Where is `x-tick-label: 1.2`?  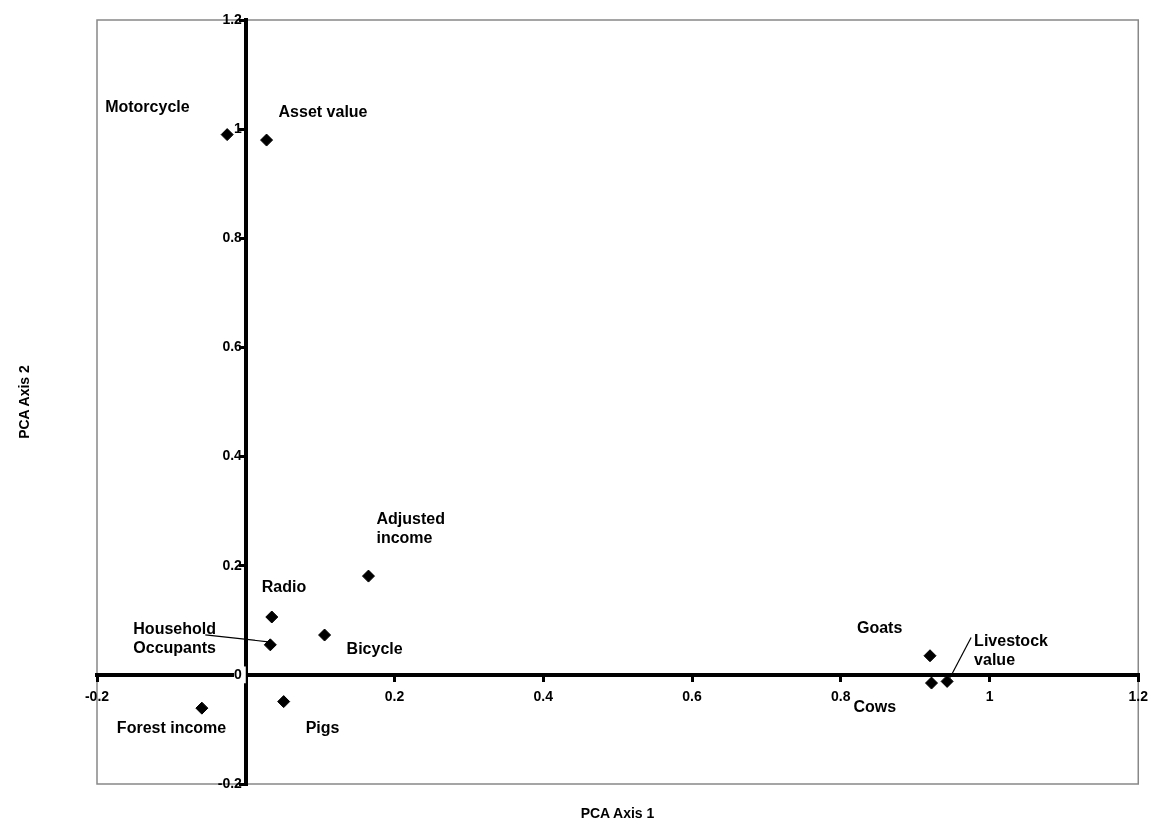
x-tick-label: 1.2 is located at coordinates (1138, 696).